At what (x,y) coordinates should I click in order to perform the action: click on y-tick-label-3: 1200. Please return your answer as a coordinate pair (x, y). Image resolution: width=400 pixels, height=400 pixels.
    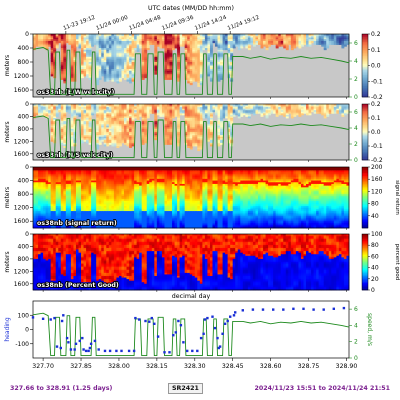
    Looking at the image, I should click on (21, 141).